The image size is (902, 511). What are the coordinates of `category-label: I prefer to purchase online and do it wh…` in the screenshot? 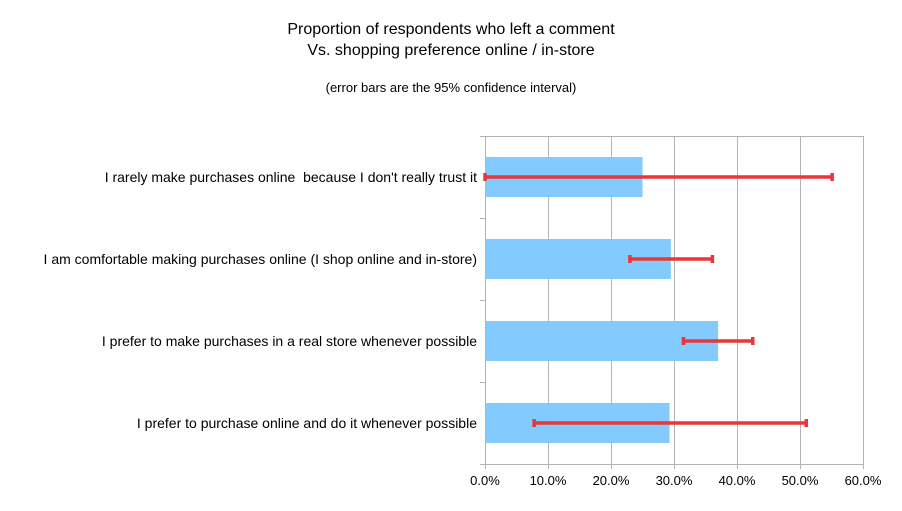 It's located at (307, 423).